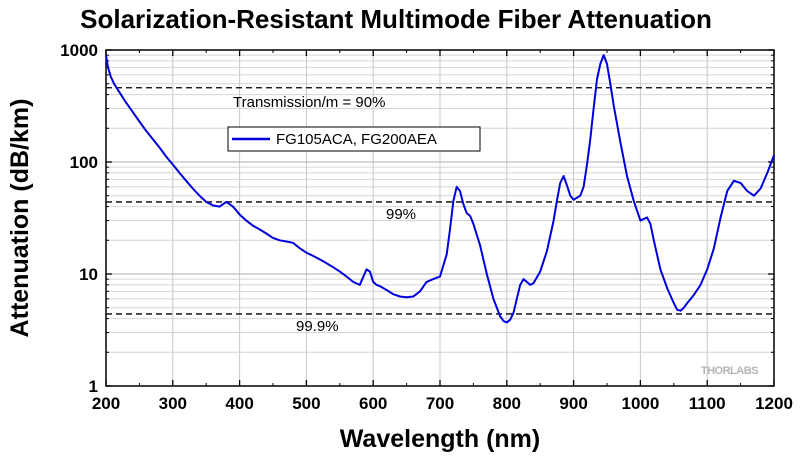 This screenshot has height=456, width=800. I want to click on y-tick-label: 1, so click(93, 386).